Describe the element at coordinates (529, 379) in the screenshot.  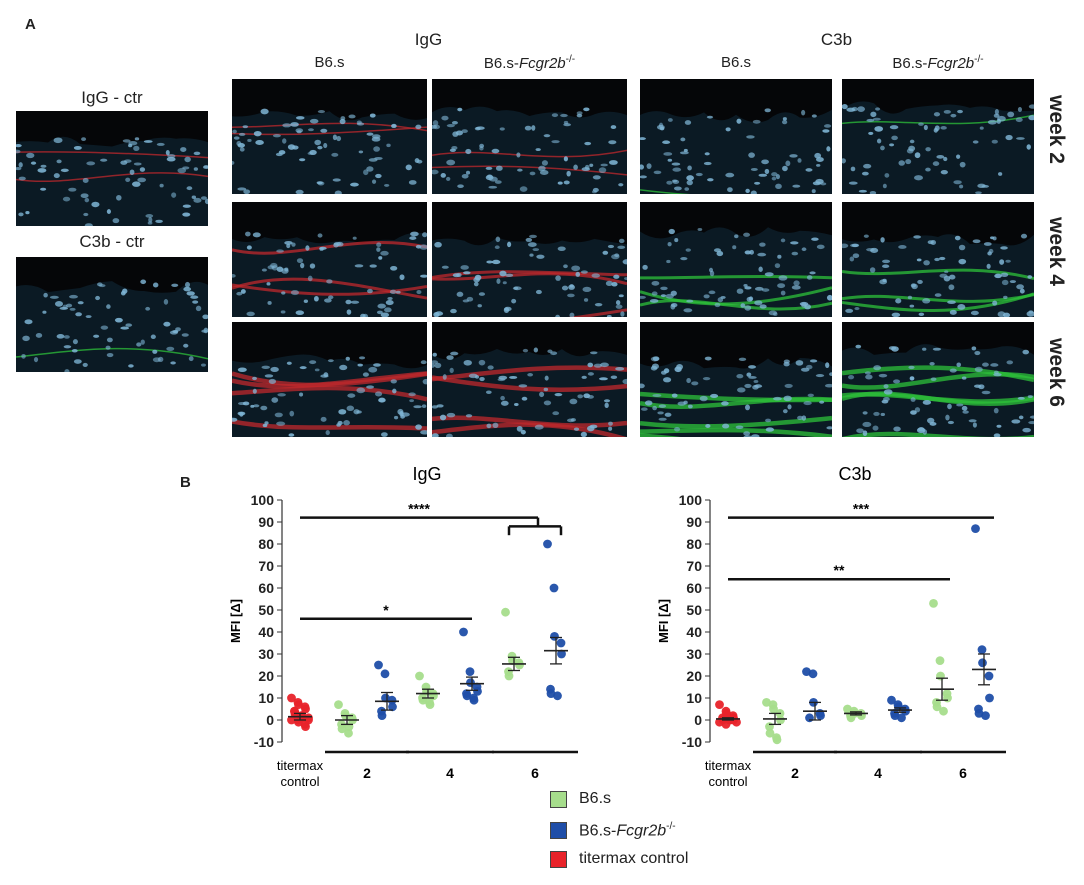
I see `micrograph-r3-c2` at that location.